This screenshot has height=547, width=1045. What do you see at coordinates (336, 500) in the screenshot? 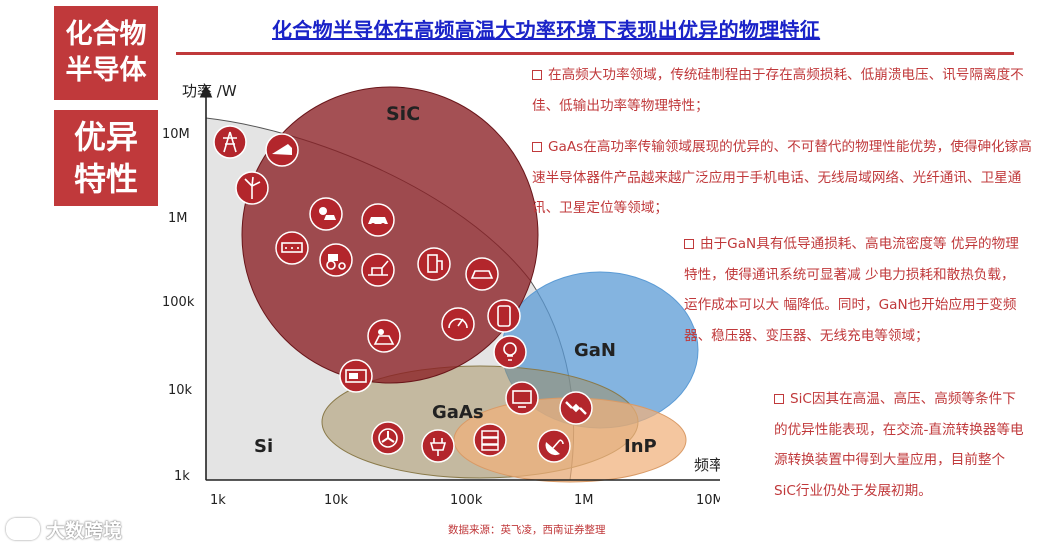
I see `x-tick-label: 10k` at bounding box center [336, 500].